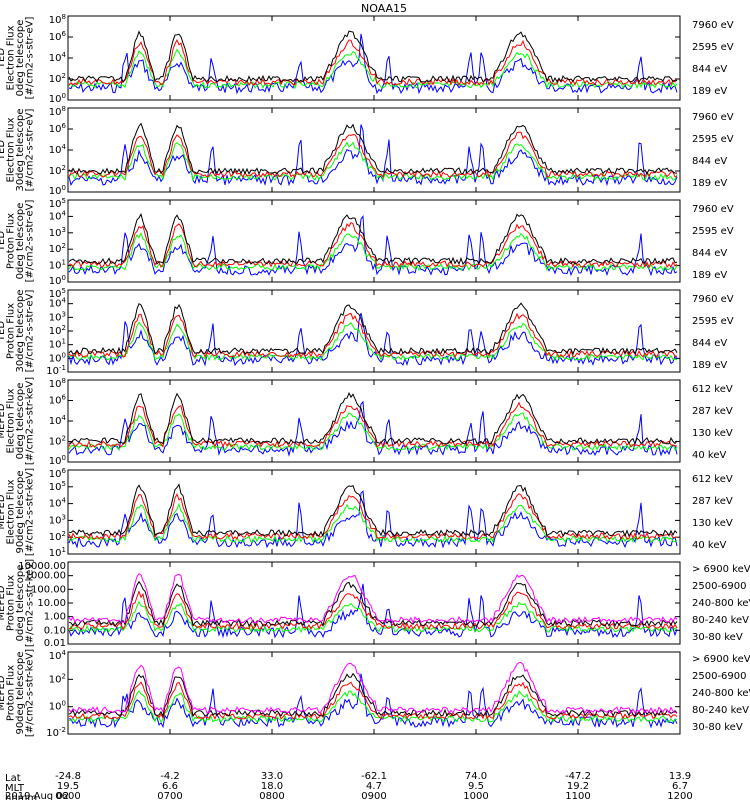 The width and height of the screenshot is (750, 800). Describe the element at coordinates (271, 795) in the screenshot. I see `x-tick-3-hhmm: 0800` at that location.